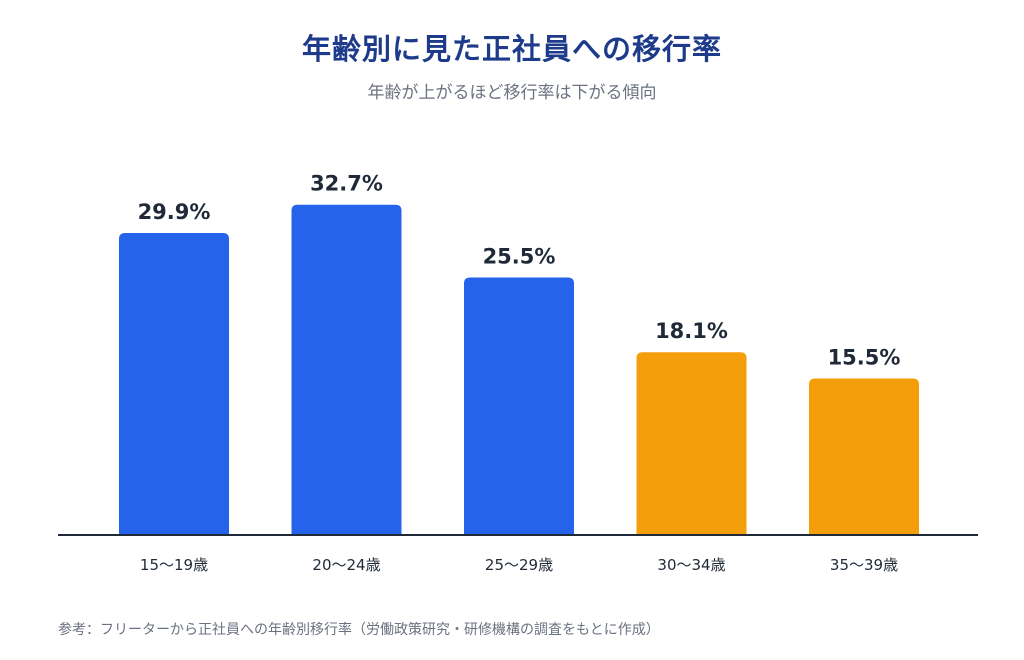  What do you see at coordinates (512, 93) in the screenshot?
I see `chart-subtitle: 年齢が上がるほど移行率は下がる傾向` at bounding box center [512, 93].